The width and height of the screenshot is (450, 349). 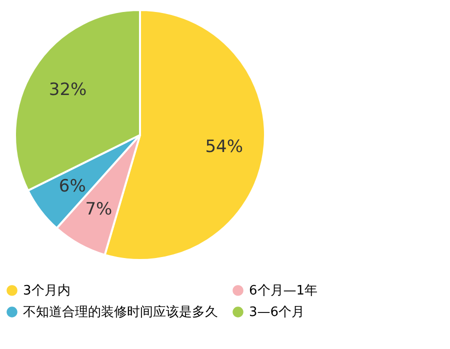 I want to click on data-label: 54%, so click(x=224, y=147).